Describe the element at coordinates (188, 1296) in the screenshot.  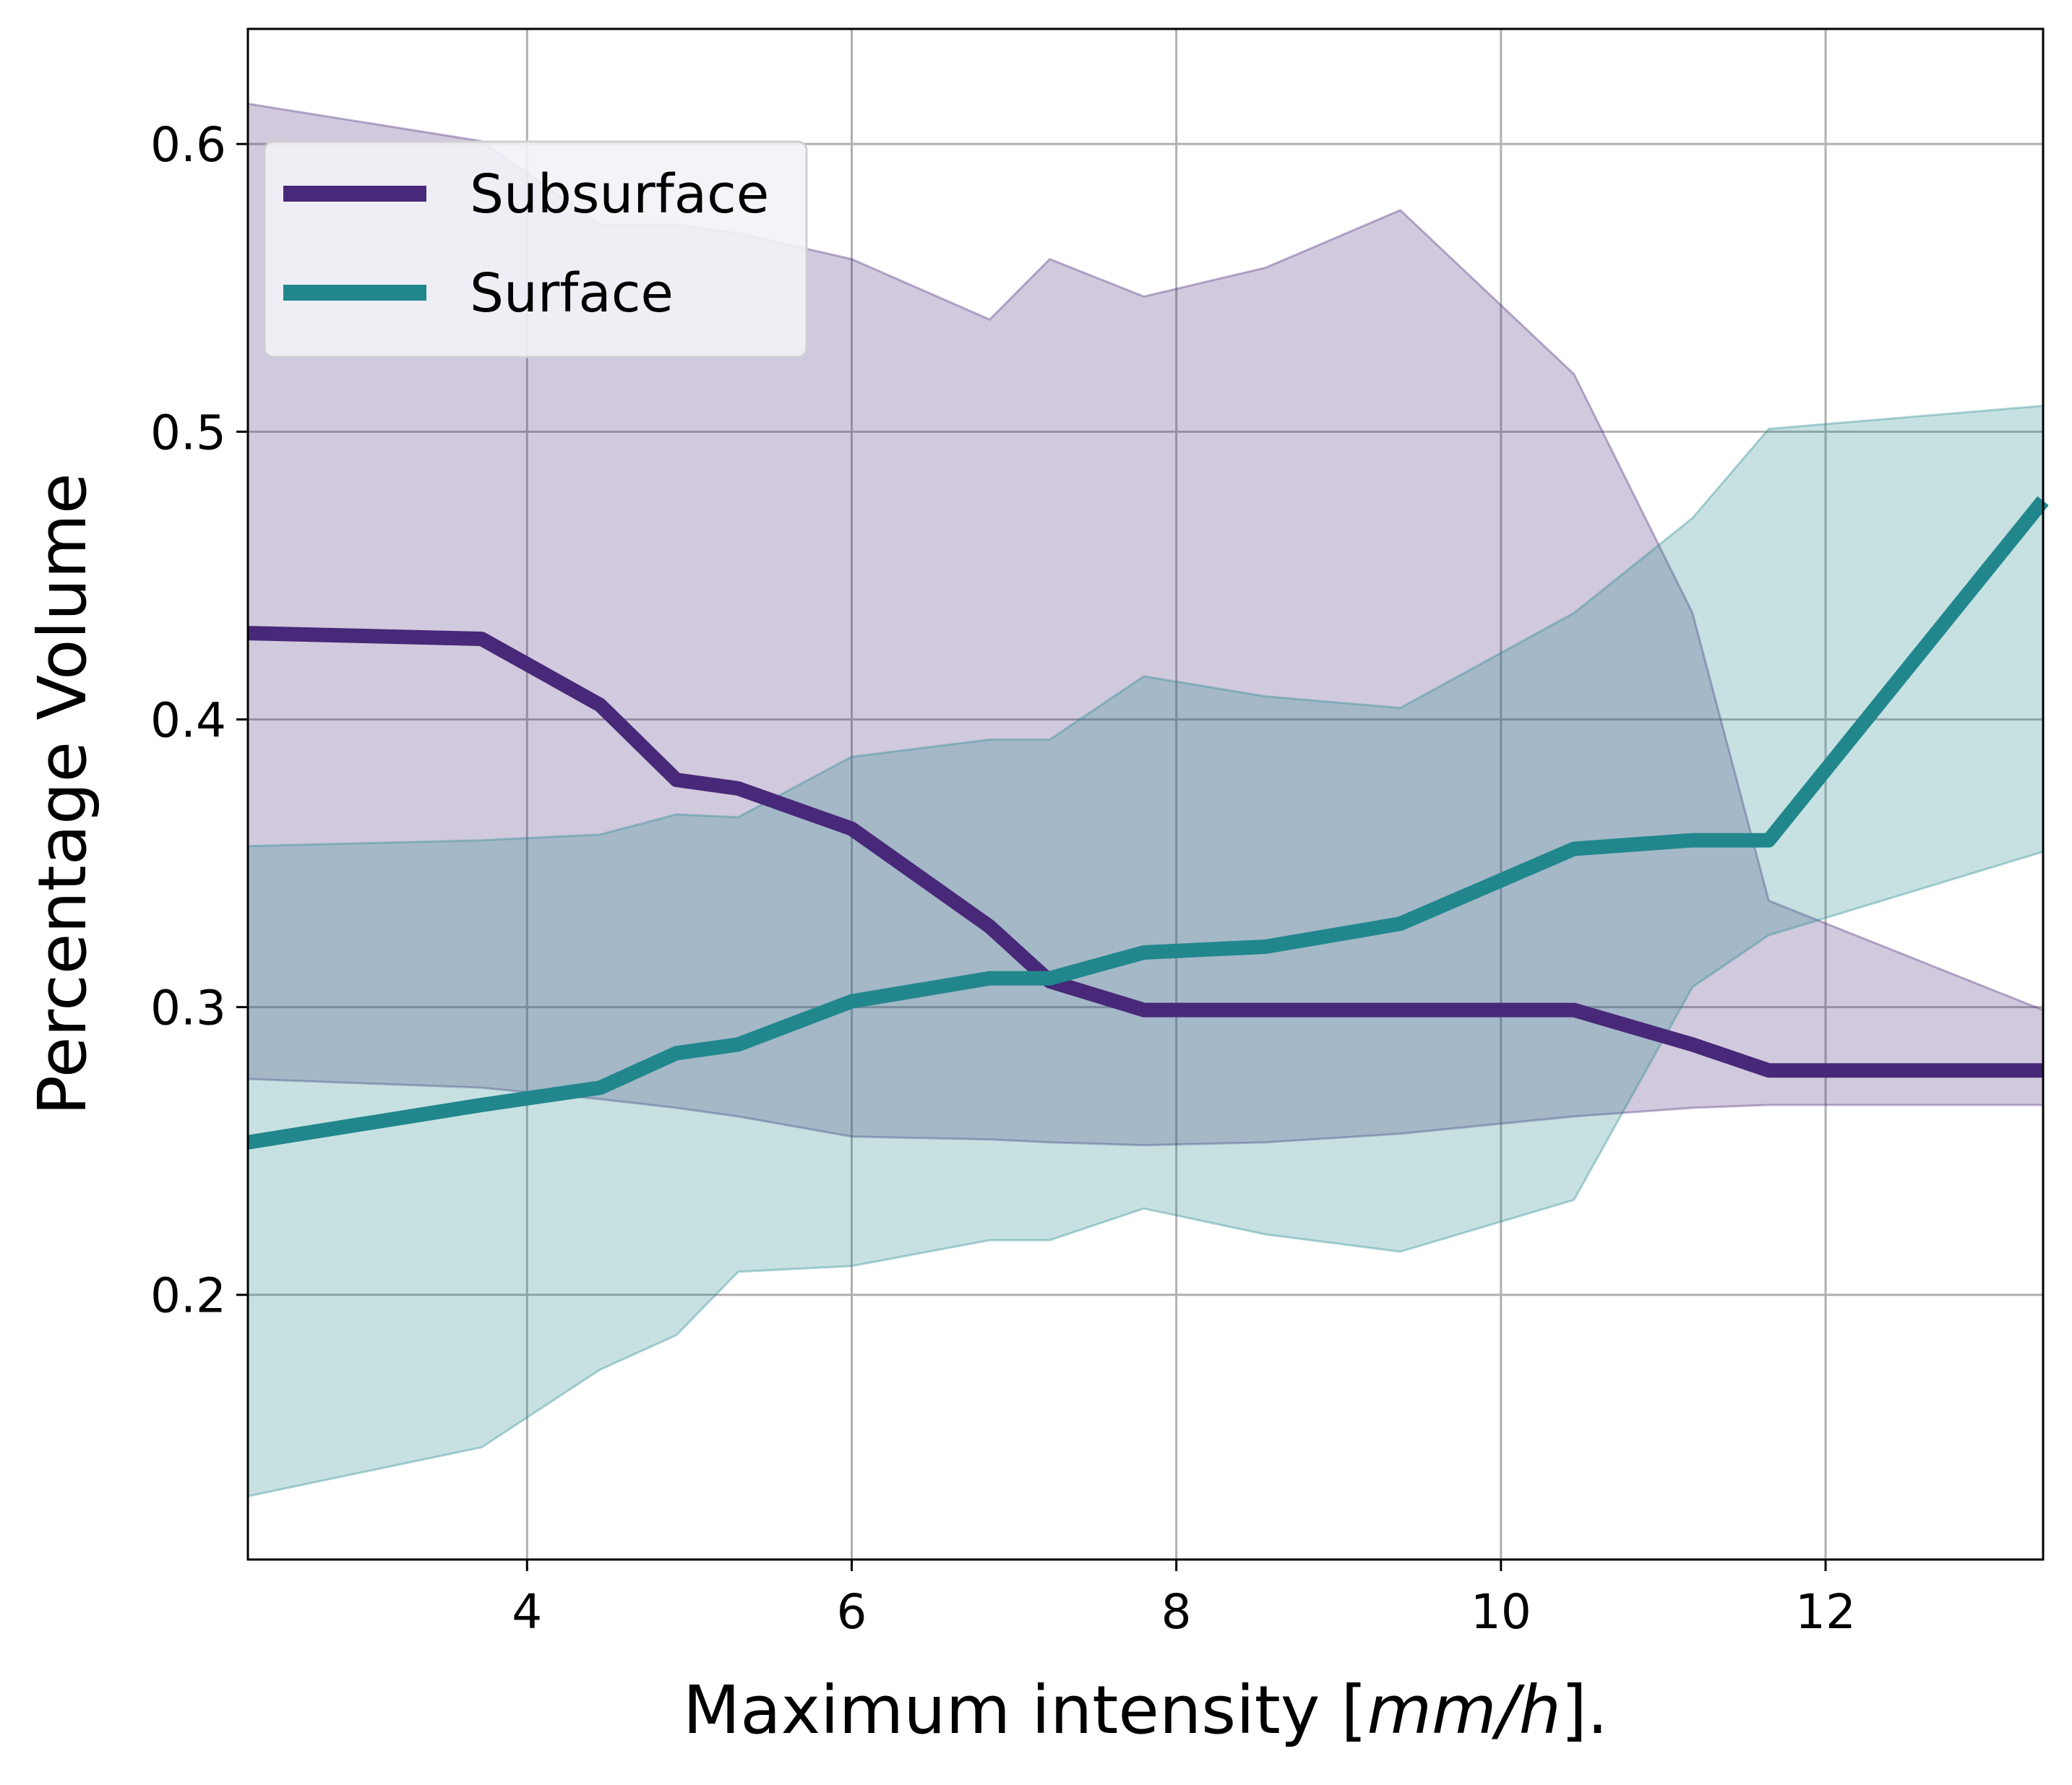
I see `y-tick-label: 0.2` at that location.